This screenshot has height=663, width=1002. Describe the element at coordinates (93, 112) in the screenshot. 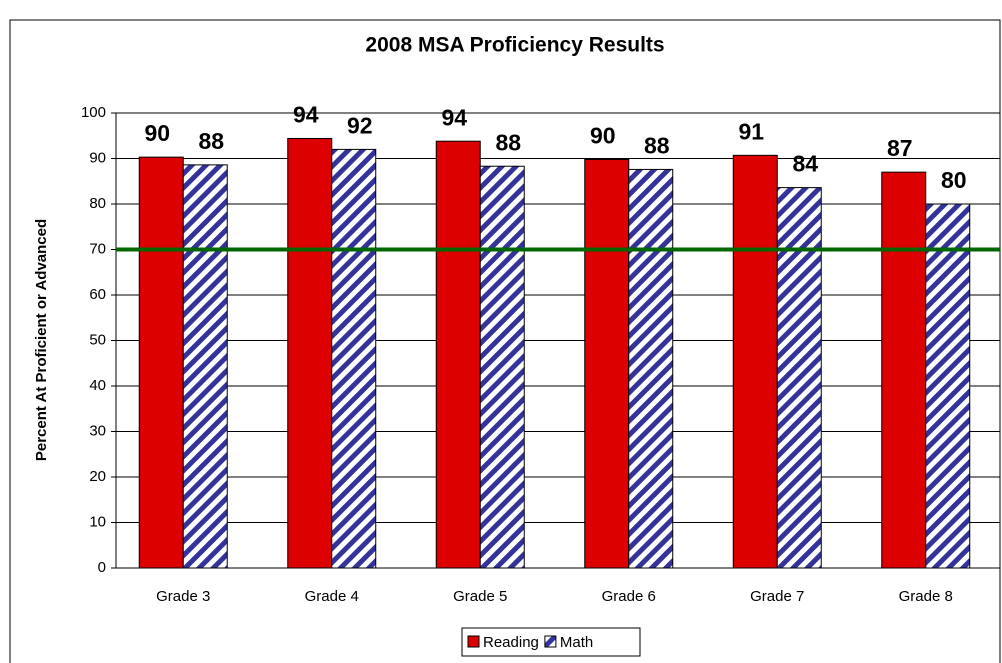

I see `y-tick-label: 100` at that location.